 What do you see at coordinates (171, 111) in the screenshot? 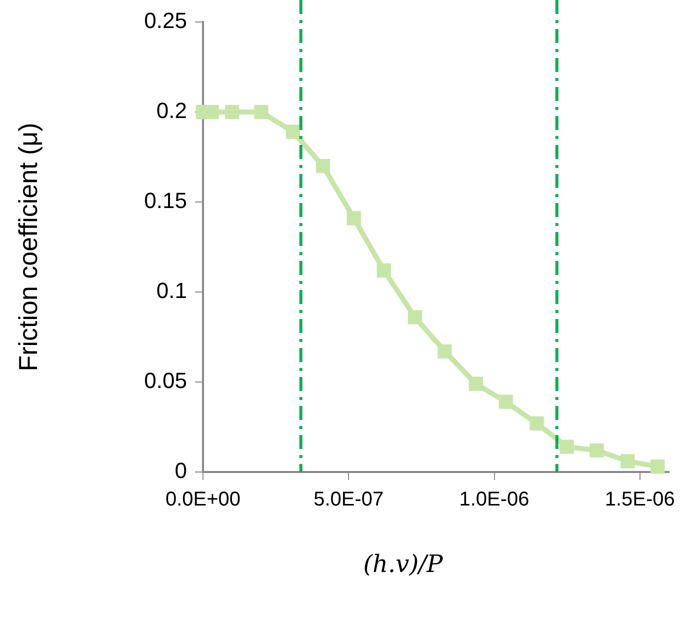
I see `y-tick-label: 0.2` at bounding box center [171, 111].